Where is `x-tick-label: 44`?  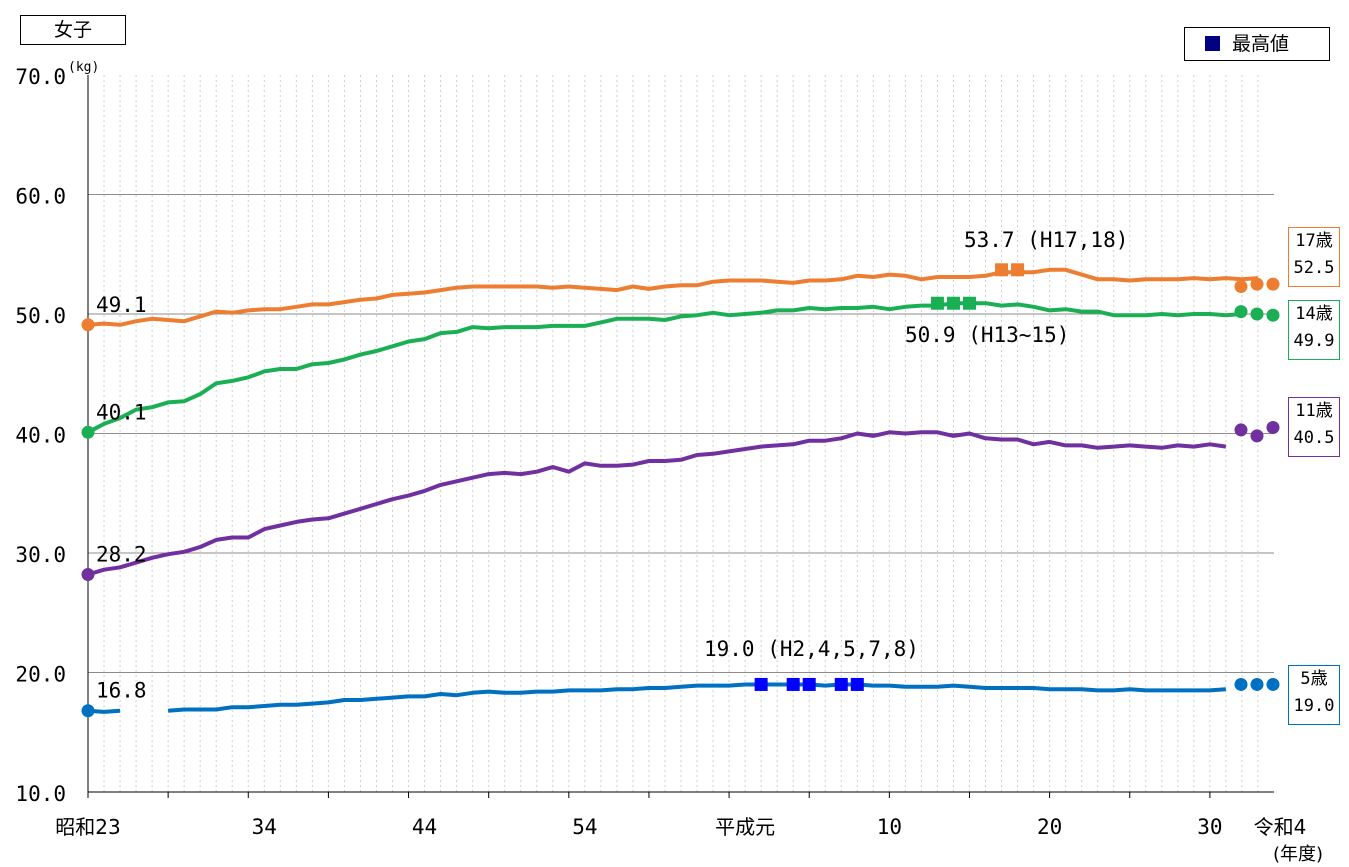
x-tick-label: 44 is located at coordinates (424, 827).